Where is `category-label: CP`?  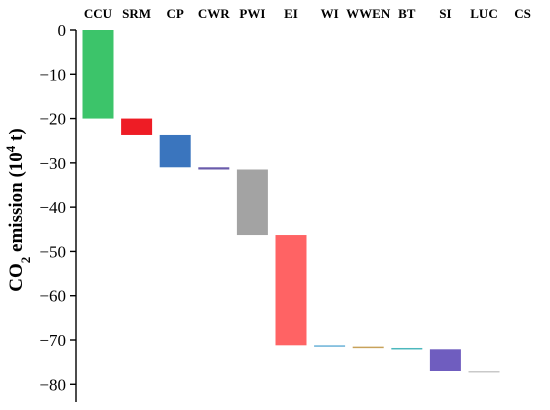 category-label: CP is located at coordinates (175, 13).